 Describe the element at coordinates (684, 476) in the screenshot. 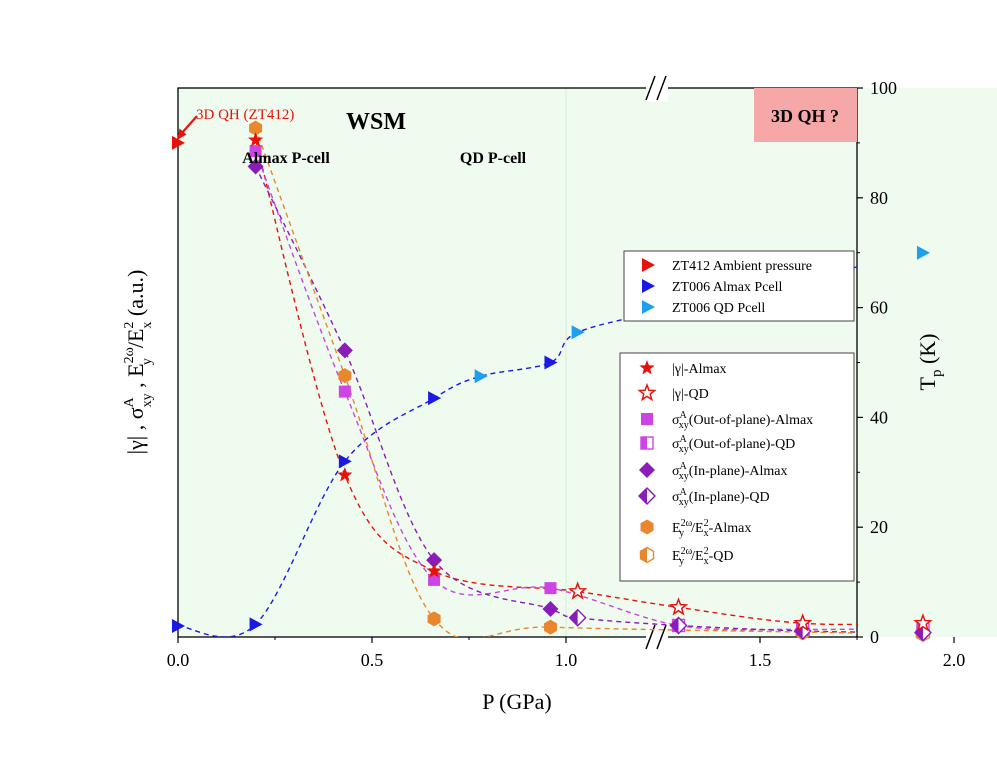

I see `legend-bottom-label-4-sub: xy` at that location.